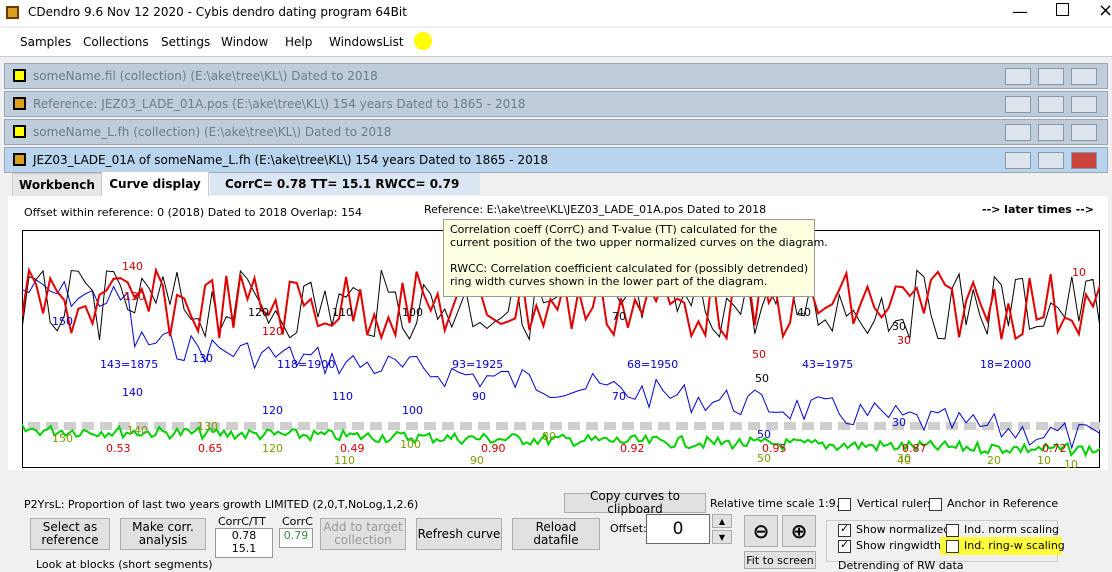 The height and width of the screenshot is (572, 1112). Describe the element at coordinates (345, 184) in the screenshot. I see `stats: CorrC= 0.78 TT= 15.1 RWCC= 0.79` at that location.